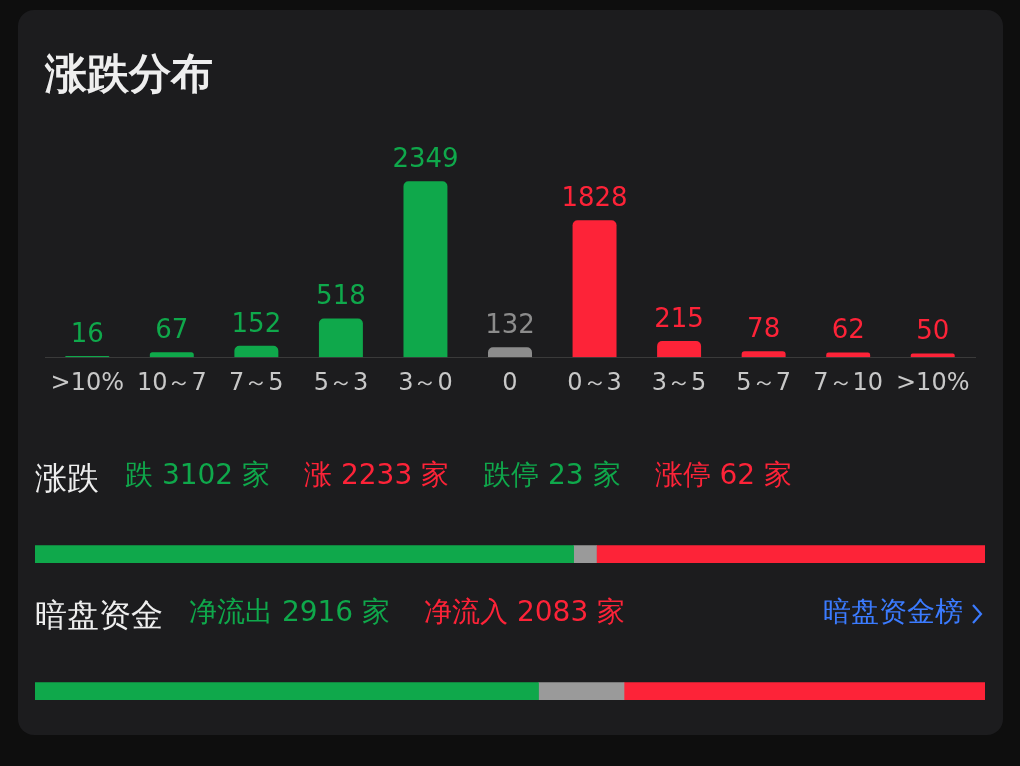 This screenshot has width=1020, height=766. I want to click on data-label: 16, so click(87, 332).